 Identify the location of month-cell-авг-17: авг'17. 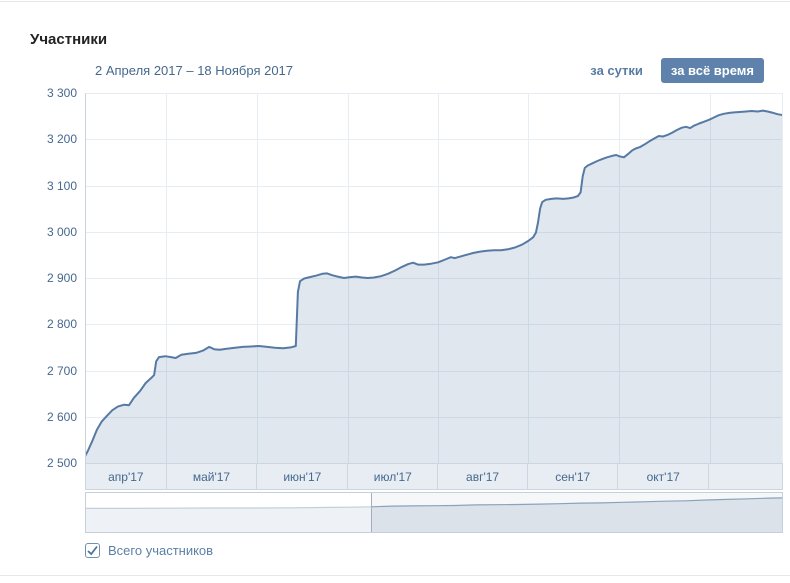
(483, 476).